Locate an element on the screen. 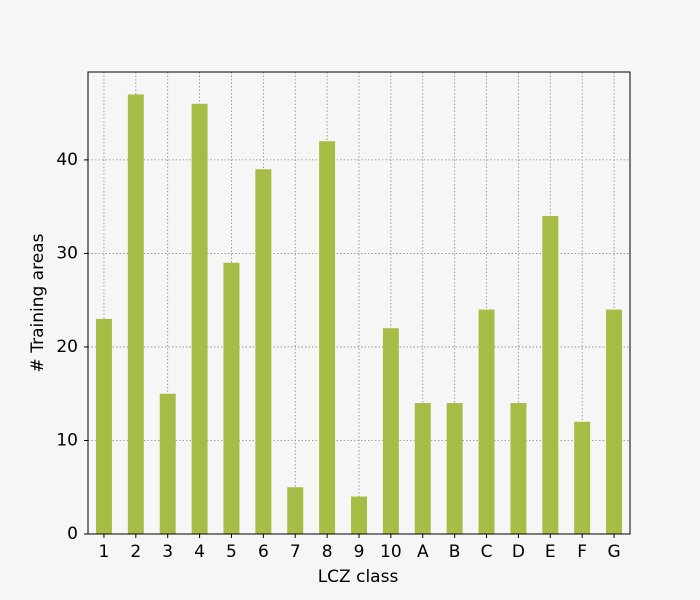  x-tick-label: 2 is located at coordinates (135, 552).